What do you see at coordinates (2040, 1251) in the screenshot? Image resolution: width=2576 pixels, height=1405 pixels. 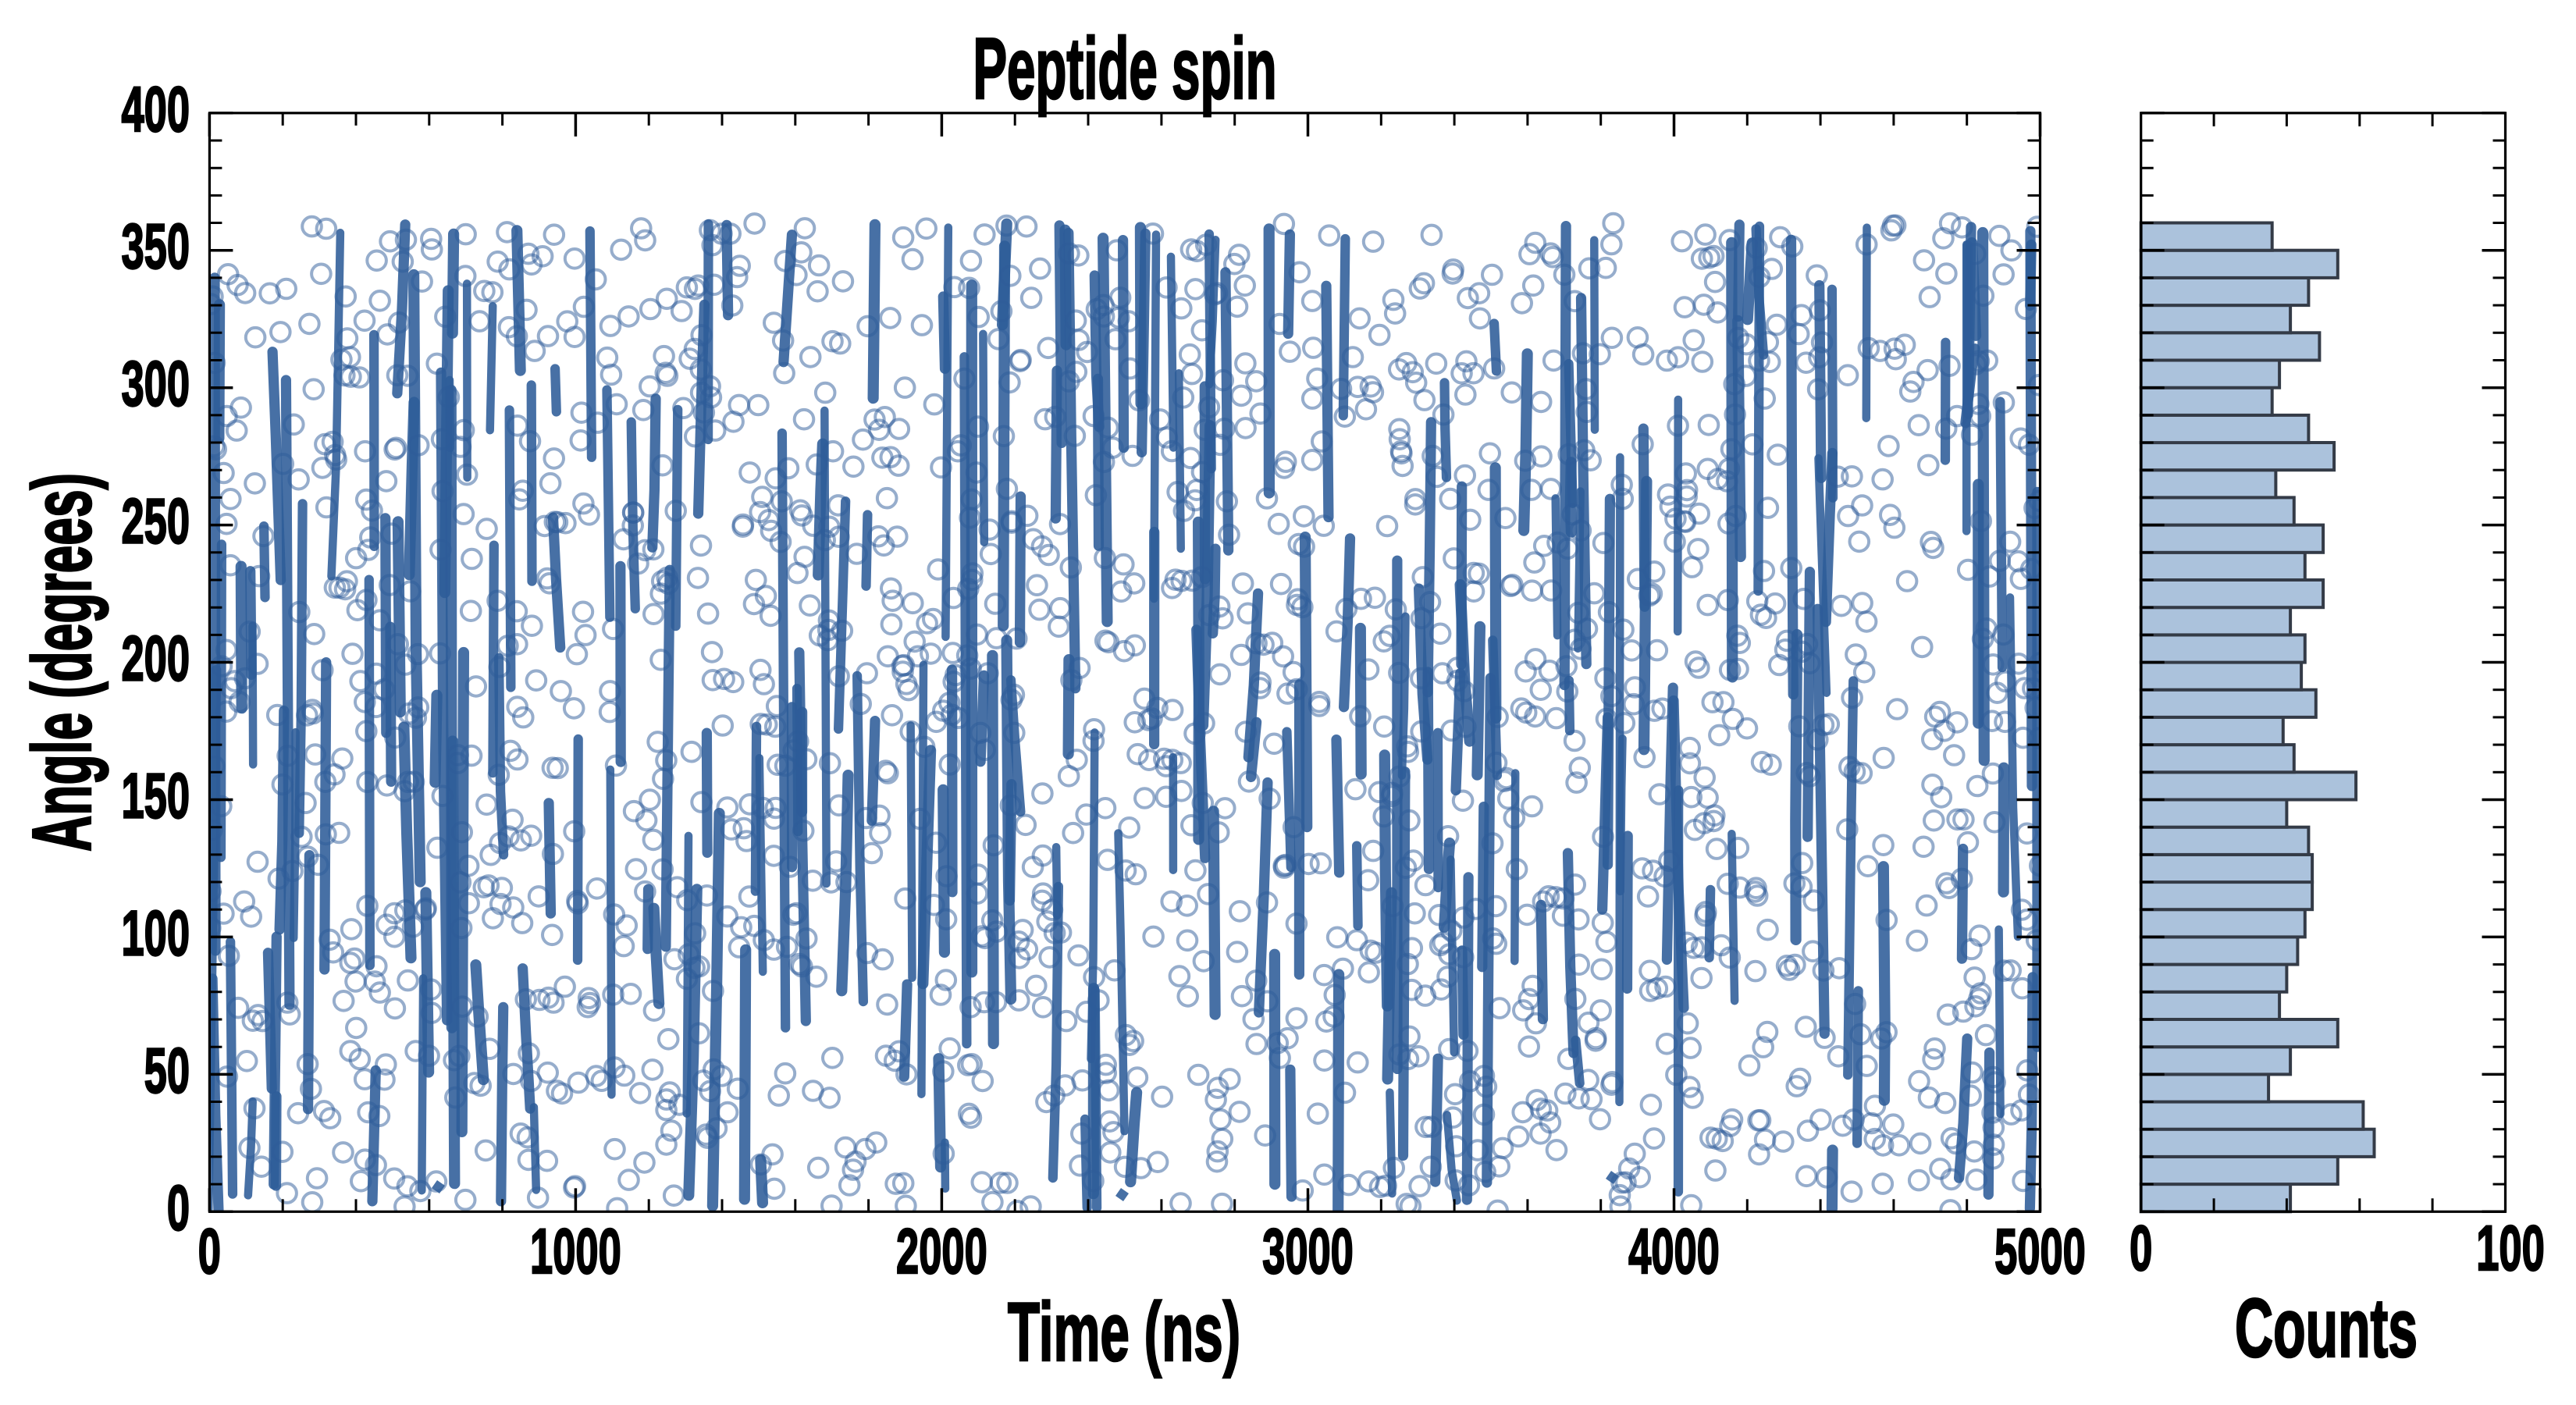 I see `svg-text: 5000` at bounding box center [2040, 1251].